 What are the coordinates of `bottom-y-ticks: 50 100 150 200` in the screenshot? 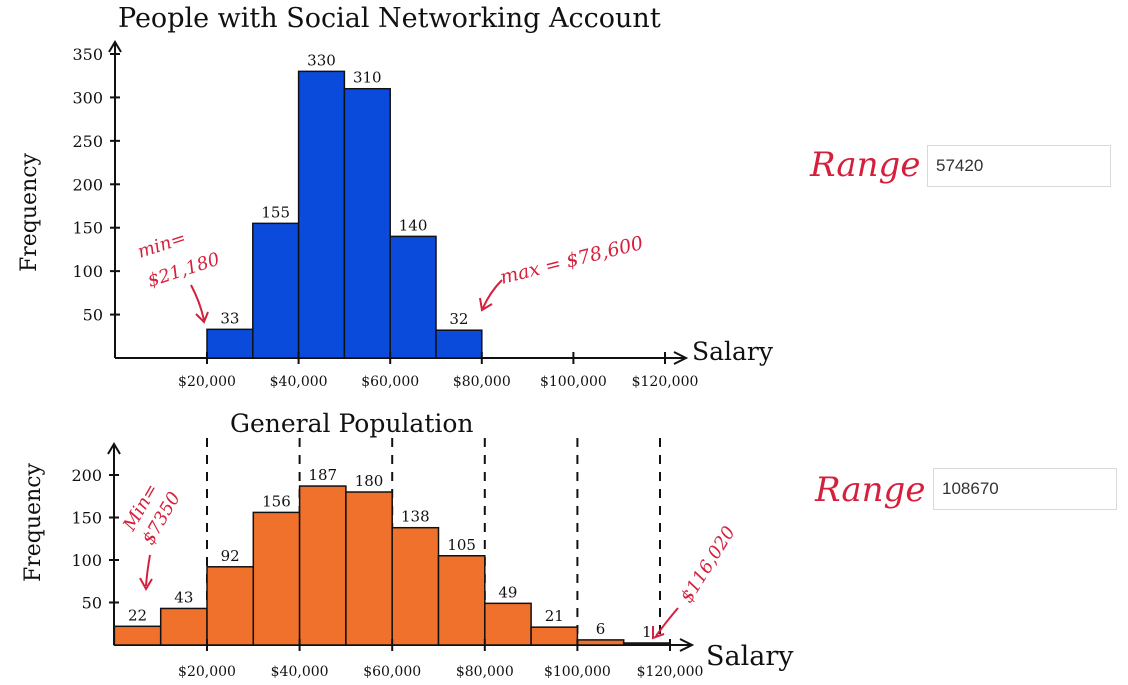 It's located at (95, 539).